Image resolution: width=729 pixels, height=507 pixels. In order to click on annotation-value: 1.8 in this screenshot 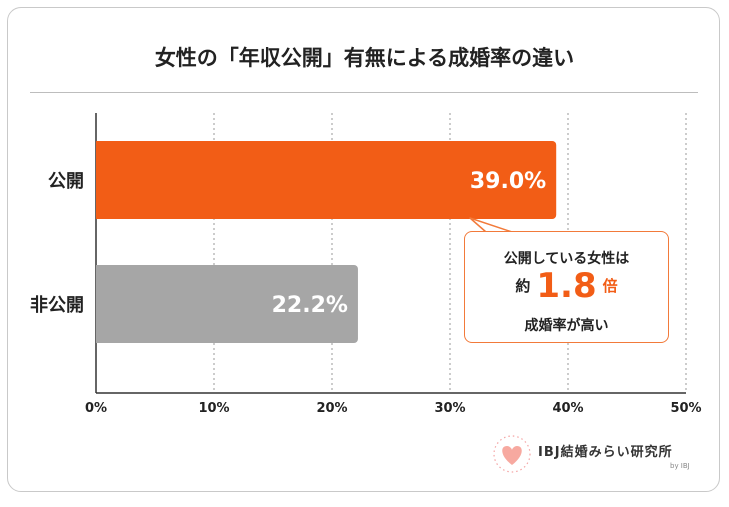, I will do `click(566, 286)`.